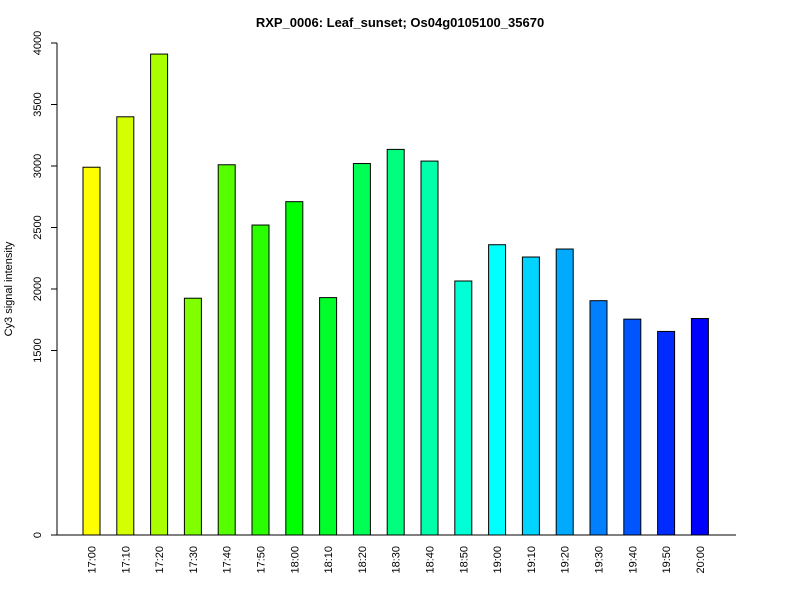  What do you see at coordinates (93, 560) in the screenshot?
I see `x-tick-label: 17:00` at bounding box center [93, 560].